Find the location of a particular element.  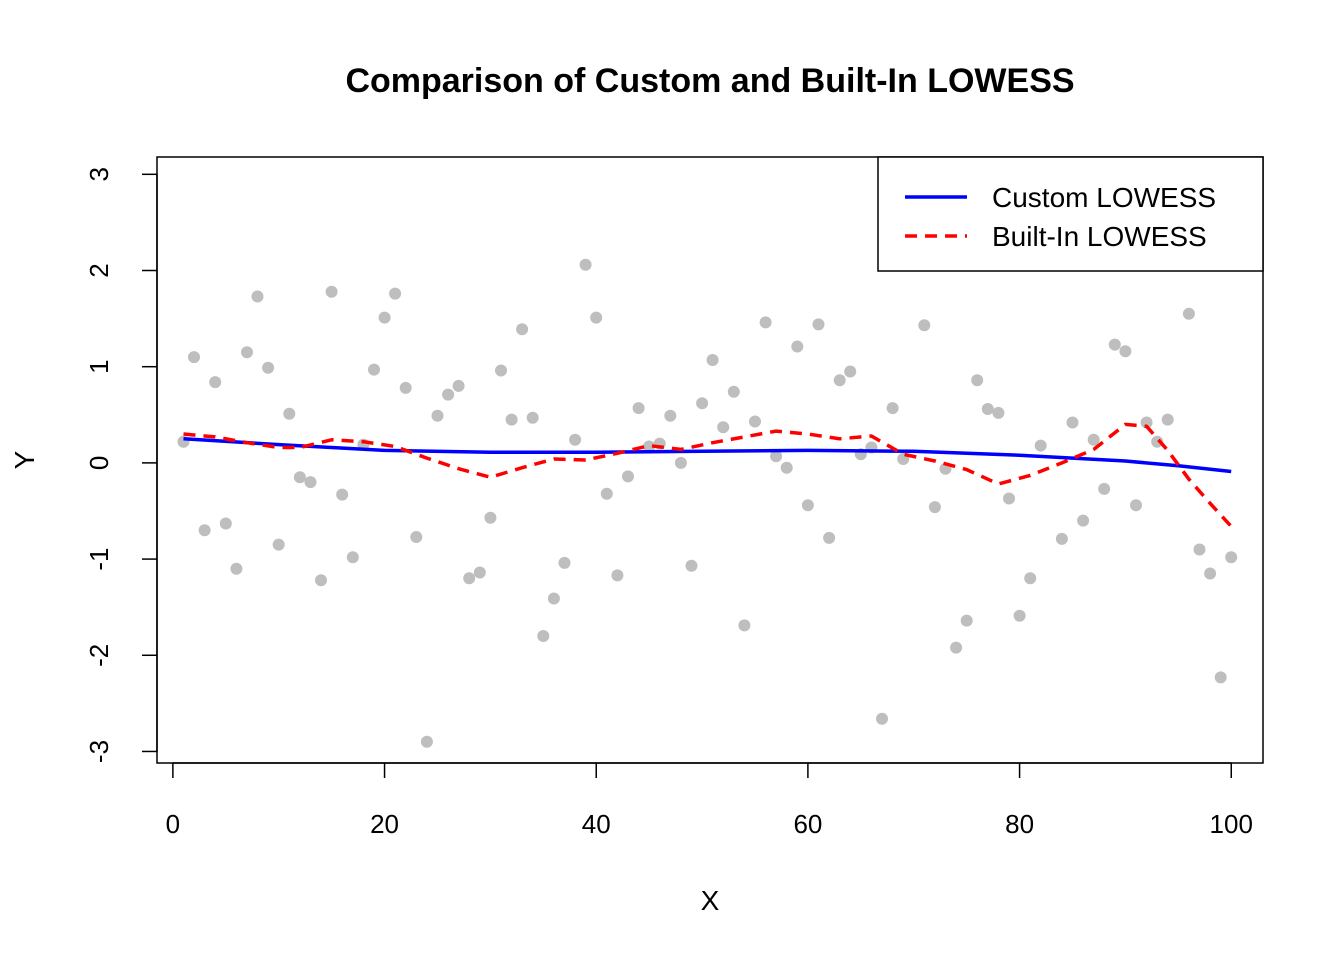

x-axis: 0 20 40 60 80 100 is located at coordinates (709, 800).